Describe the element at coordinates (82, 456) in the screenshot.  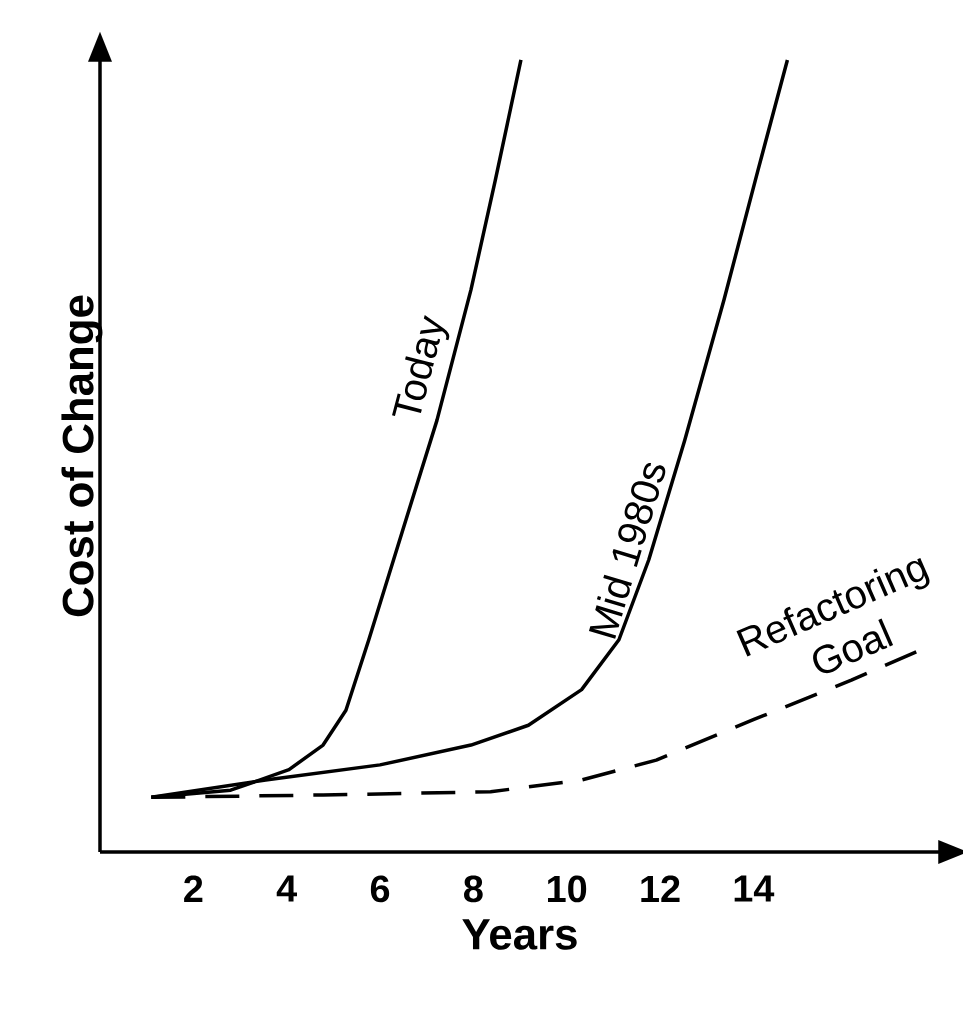
I see `y-axis-title: Cost of Change` at that location.